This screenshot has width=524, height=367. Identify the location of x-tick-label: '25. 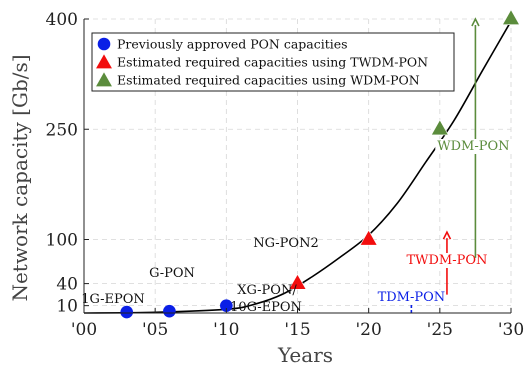
(440, 330).